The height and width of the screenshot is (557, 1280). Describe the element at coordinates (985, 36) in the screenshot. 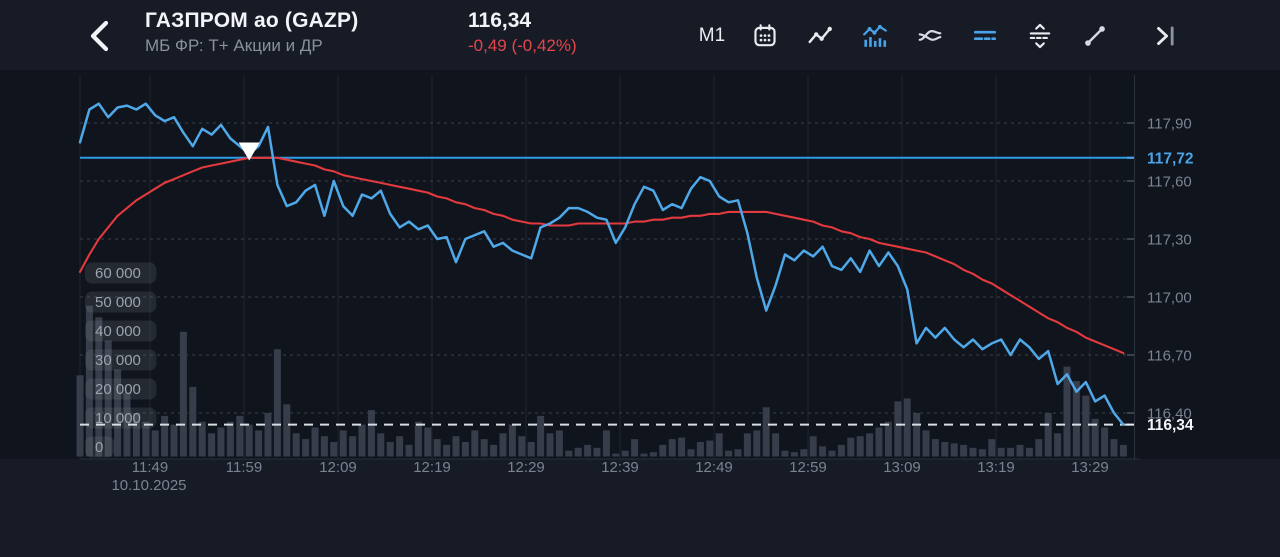

I see `price-levels-button` at that location.